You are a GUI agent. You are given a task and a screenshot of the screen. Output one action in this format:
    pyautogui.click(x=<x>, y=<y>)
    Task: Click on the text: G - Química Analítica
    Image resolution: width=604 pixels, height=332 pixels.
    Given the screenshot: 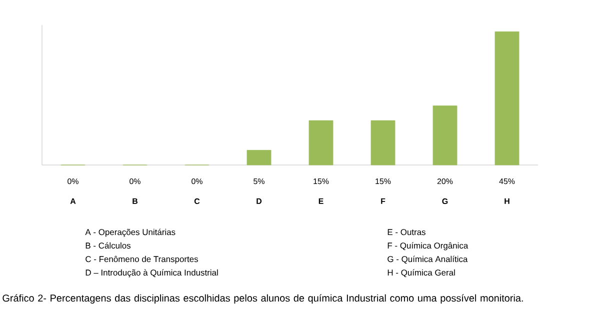 What is the action you would take?
    pyautogui.click(x=428, y=260)
    